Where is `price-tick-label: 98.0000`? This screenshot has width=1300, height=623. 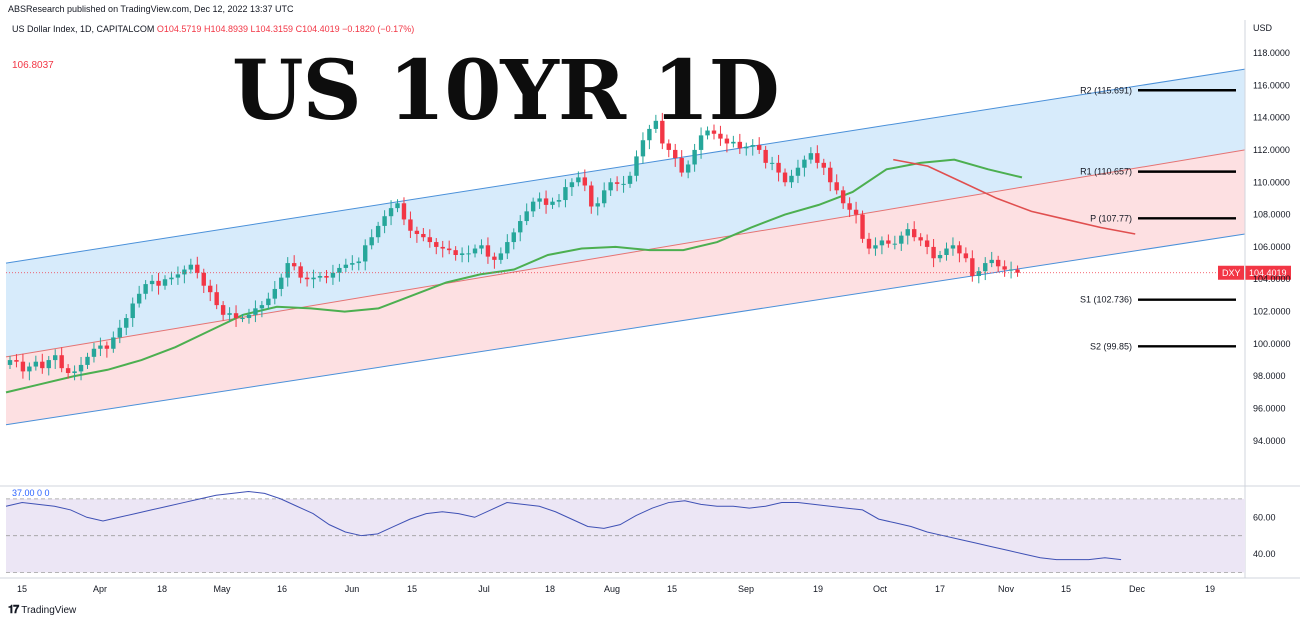
price-tick-label: 98.0000 is located at coordinates (1269, 376).